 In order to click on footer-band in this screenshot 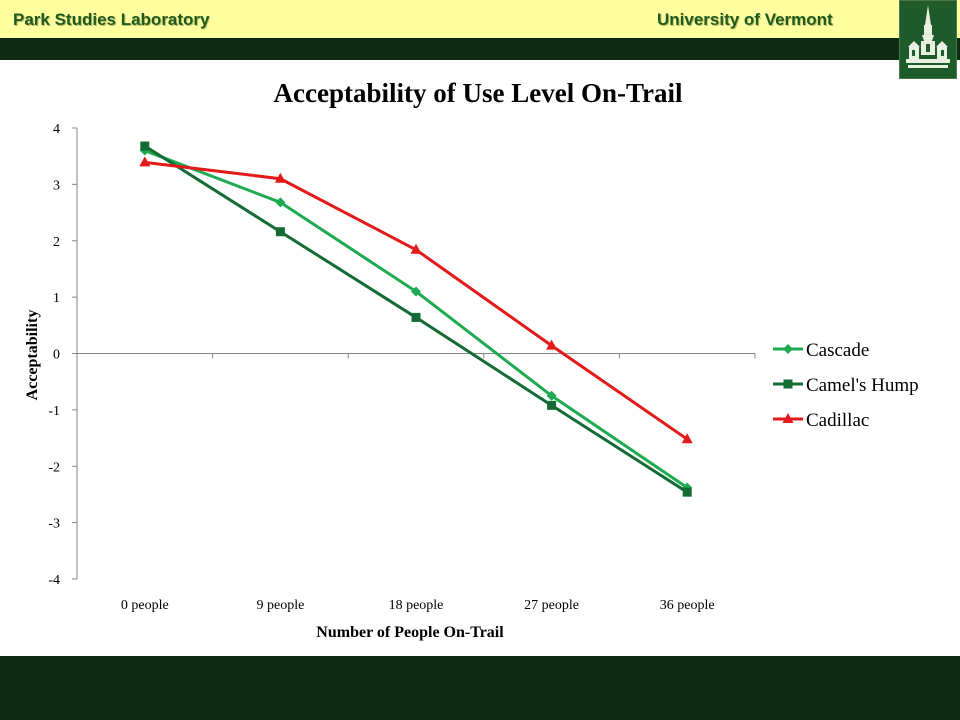, I will do `click(480, 688)`.